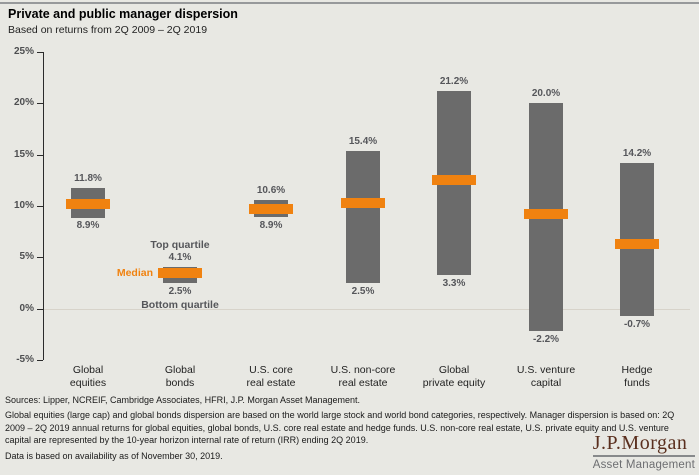 The image size is (699, 475). Describe the element at coordinates (134, 273) in the screenshot. I see `median-annotation: Median` at that location.